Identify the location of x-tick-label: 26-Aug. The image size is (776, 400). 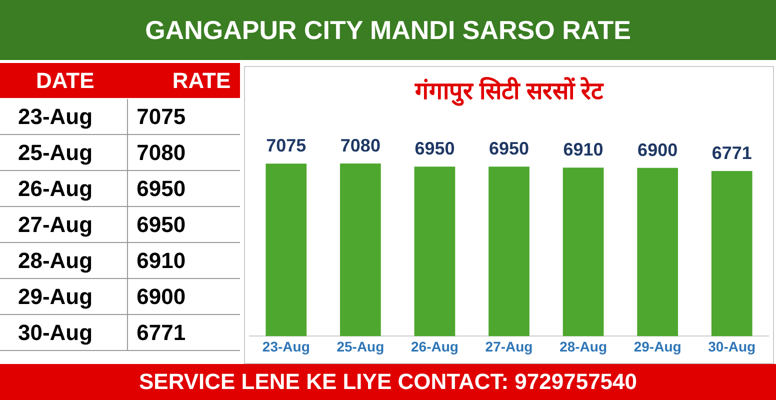
(434, 346).